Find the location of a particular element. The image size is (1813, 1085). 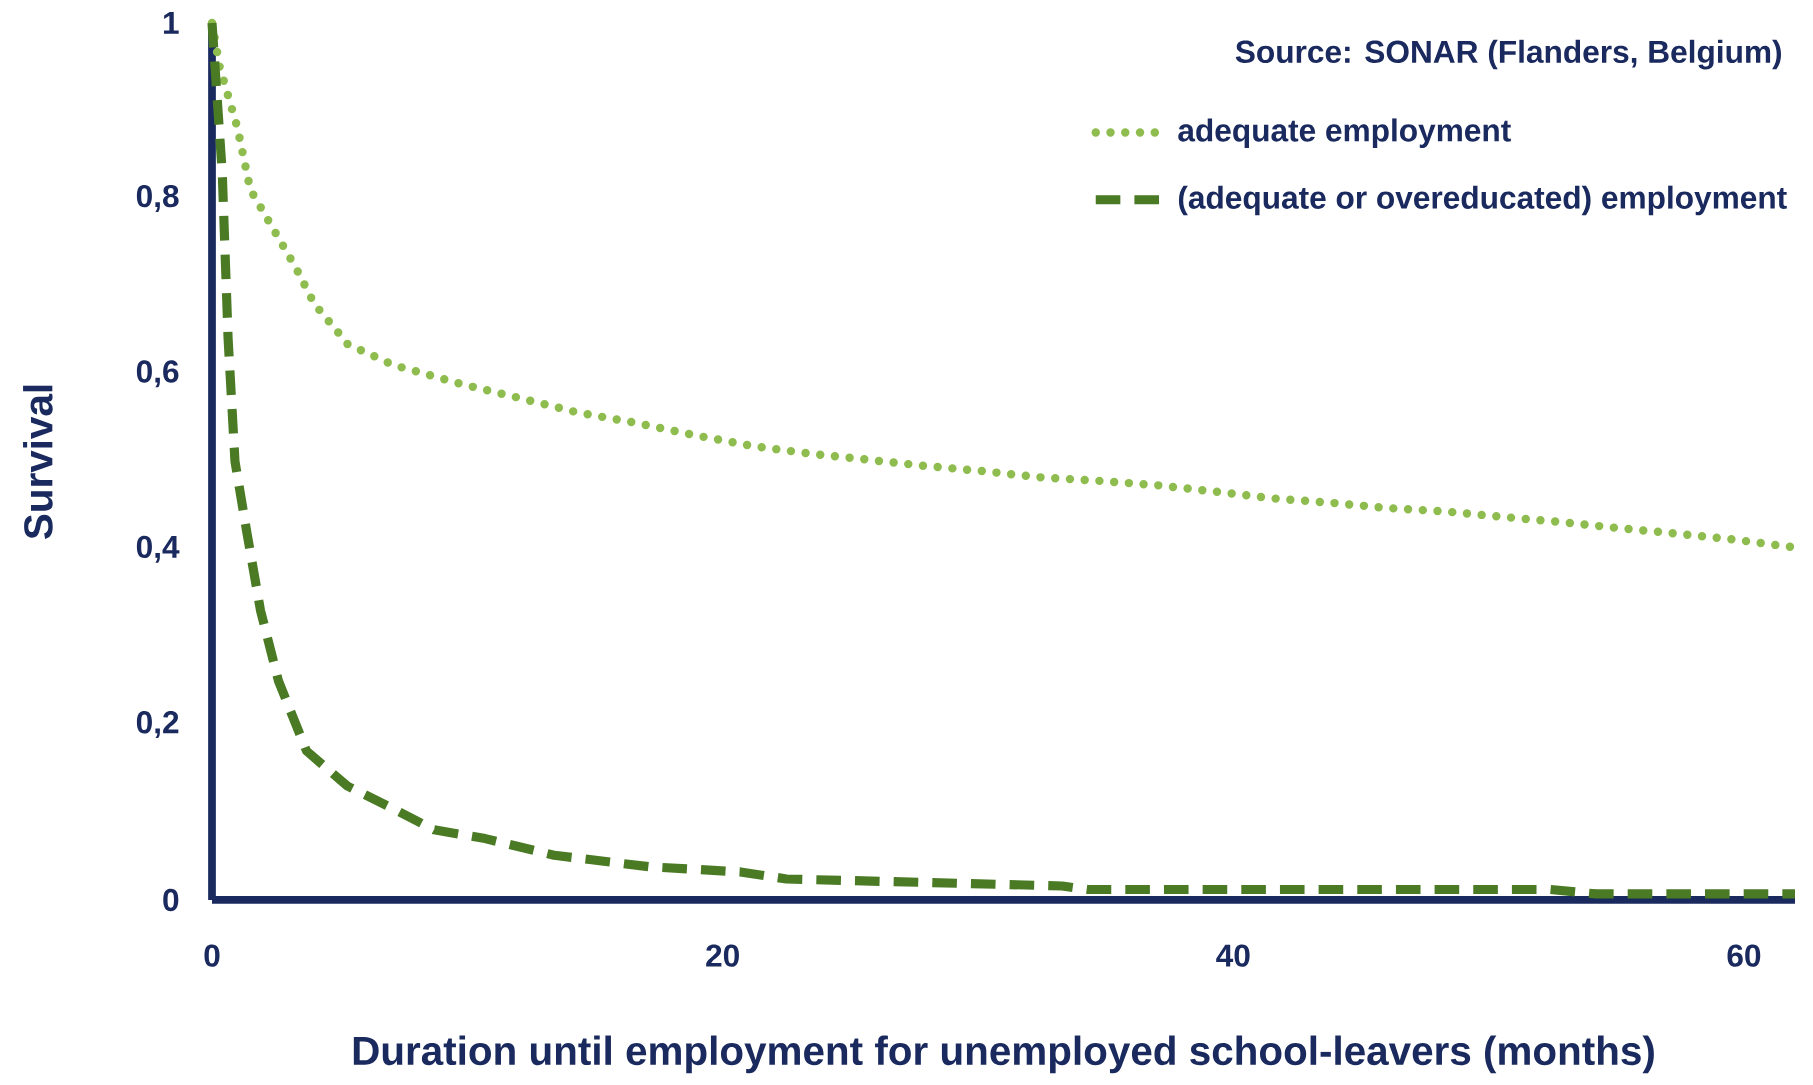

x-tick-label: 0 is located at coordinates (212, 955).